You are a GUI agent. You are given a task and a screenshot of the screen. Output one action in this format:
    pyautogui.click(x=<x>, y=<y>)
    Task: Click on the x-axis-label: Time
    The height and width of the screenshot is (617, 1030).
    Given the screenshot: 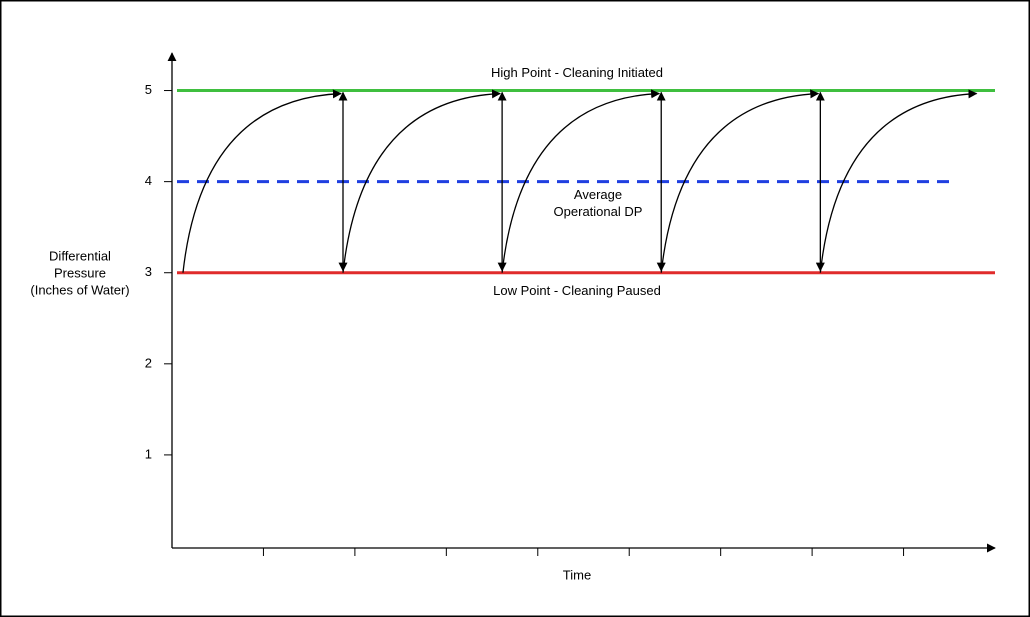 What is the action you would take?
    pyautogui.click(x=577, y=574)
    